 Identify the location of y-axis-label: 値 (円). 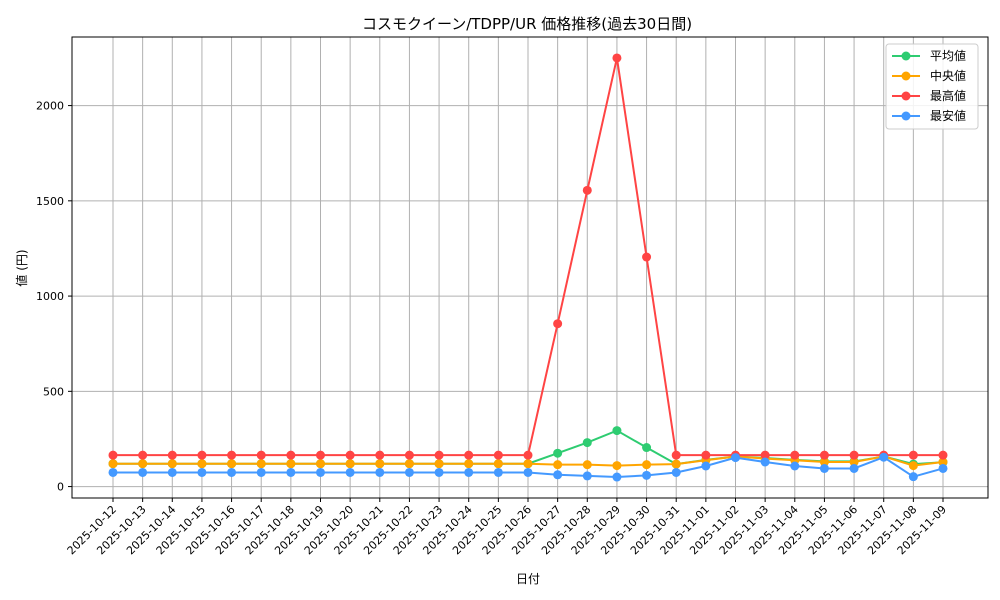
(21, 267).